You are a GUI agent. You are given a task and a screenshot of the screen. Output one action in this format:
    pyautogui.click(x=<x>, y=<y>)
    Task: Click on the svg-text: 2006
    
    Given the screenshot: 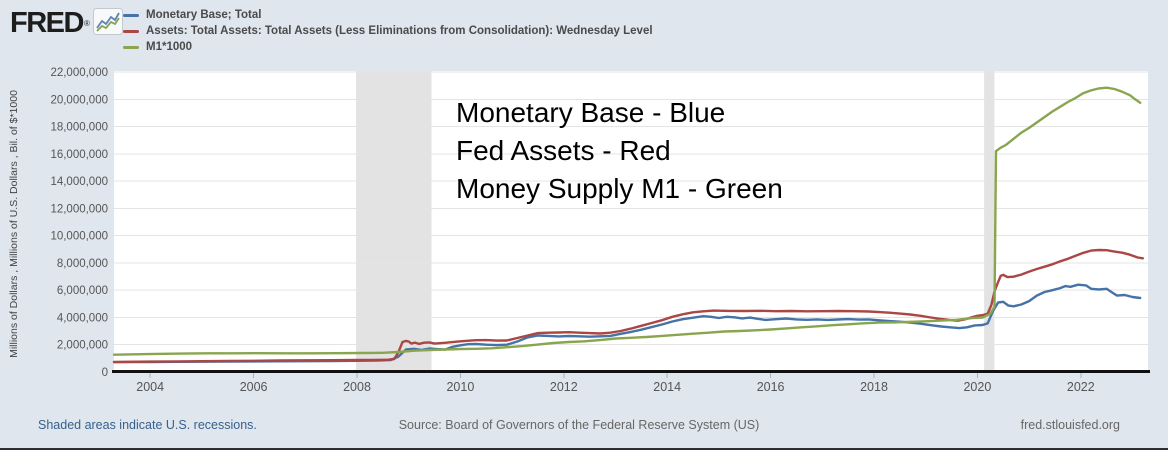 What is the action you would take?
    pyautogui.click(x=254, y=387)
    